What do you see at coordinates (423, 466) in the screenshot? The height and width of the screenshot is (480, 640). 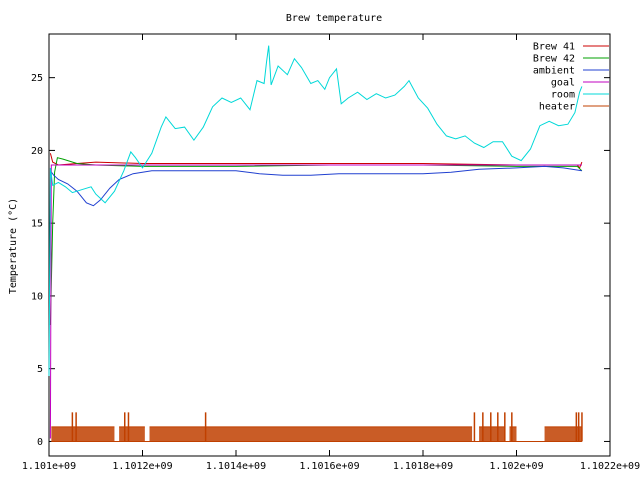 I see `x-tick-label: 1.1018e+09` at bounding box center [423, 466].